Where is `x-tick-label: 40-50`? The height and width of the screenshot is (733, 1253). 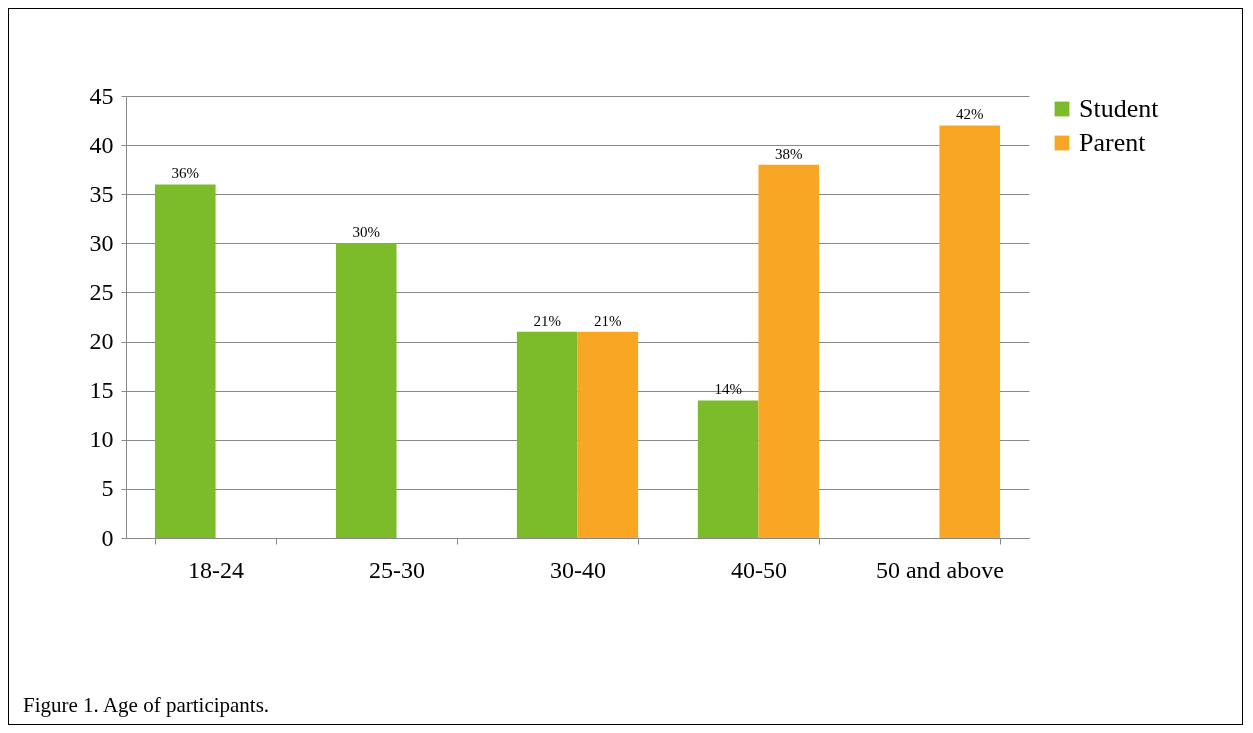 x-tick-label: 40-50 is located at coordinates (758, 569).